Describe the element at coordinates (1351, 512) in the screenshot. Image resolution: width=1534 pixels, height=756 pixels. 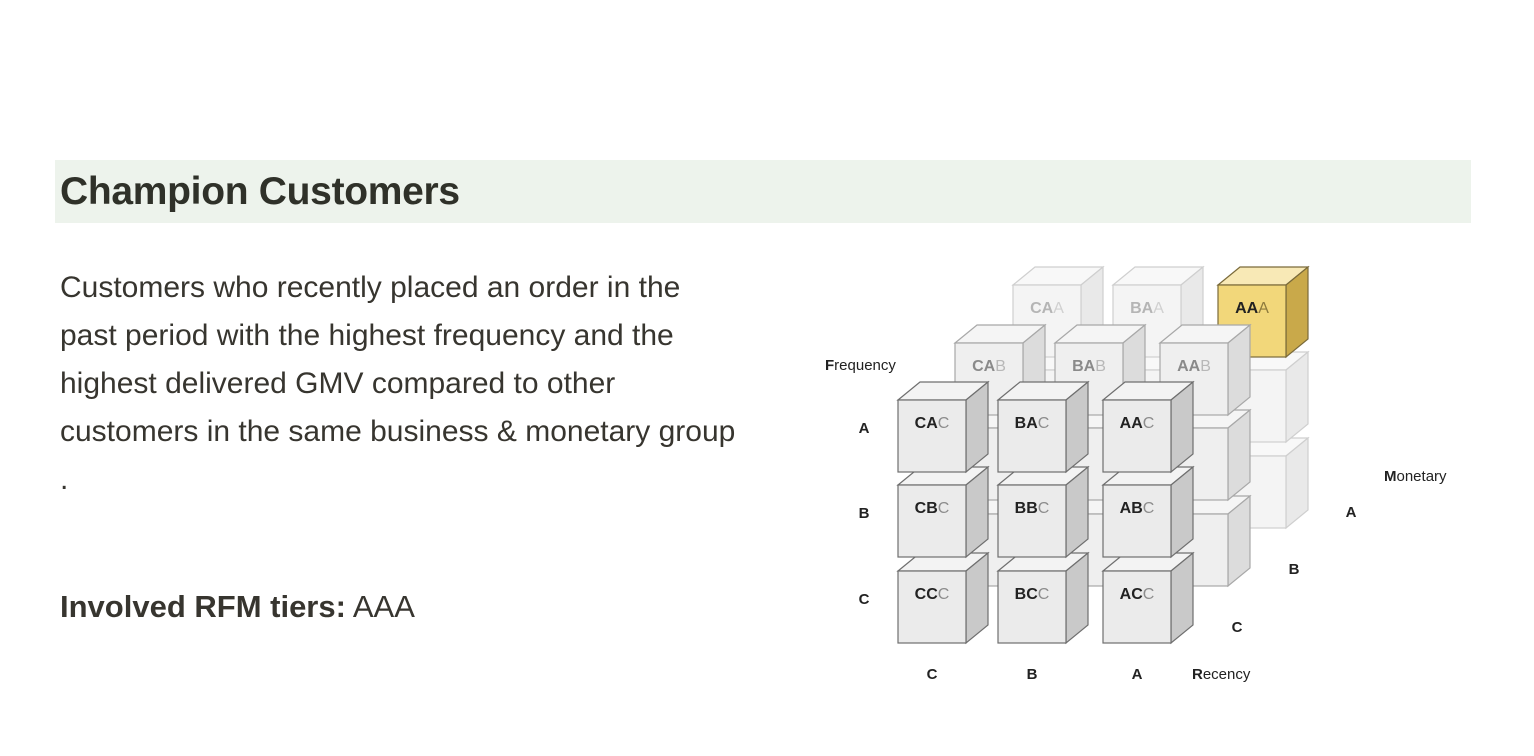
I see `monetary-level-a: A` at that location.